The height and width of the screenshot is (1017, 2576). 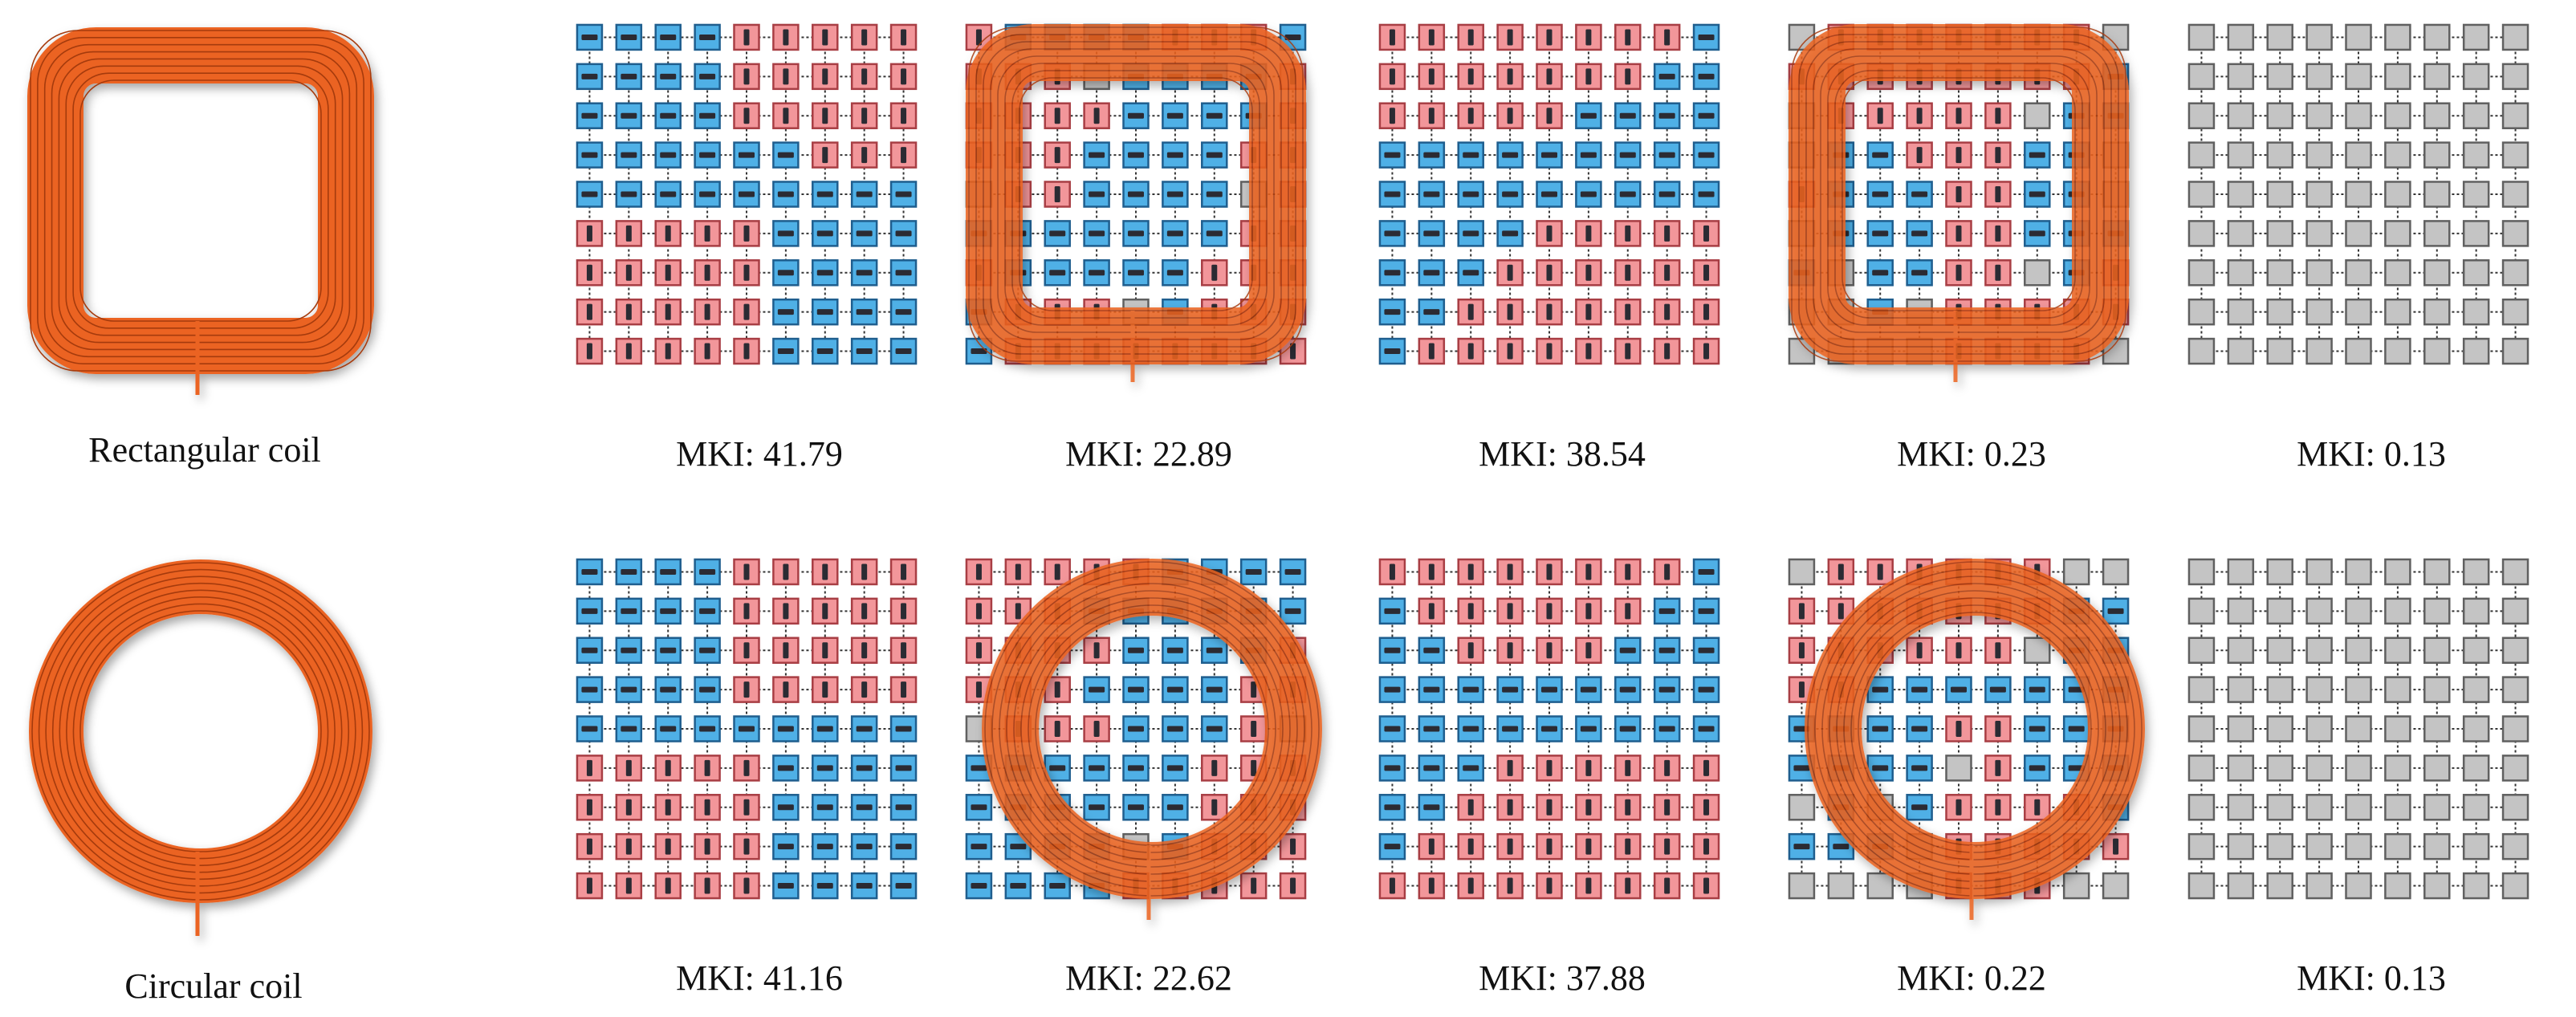 I want to click on grid-panel, so click(x=747, y=729).